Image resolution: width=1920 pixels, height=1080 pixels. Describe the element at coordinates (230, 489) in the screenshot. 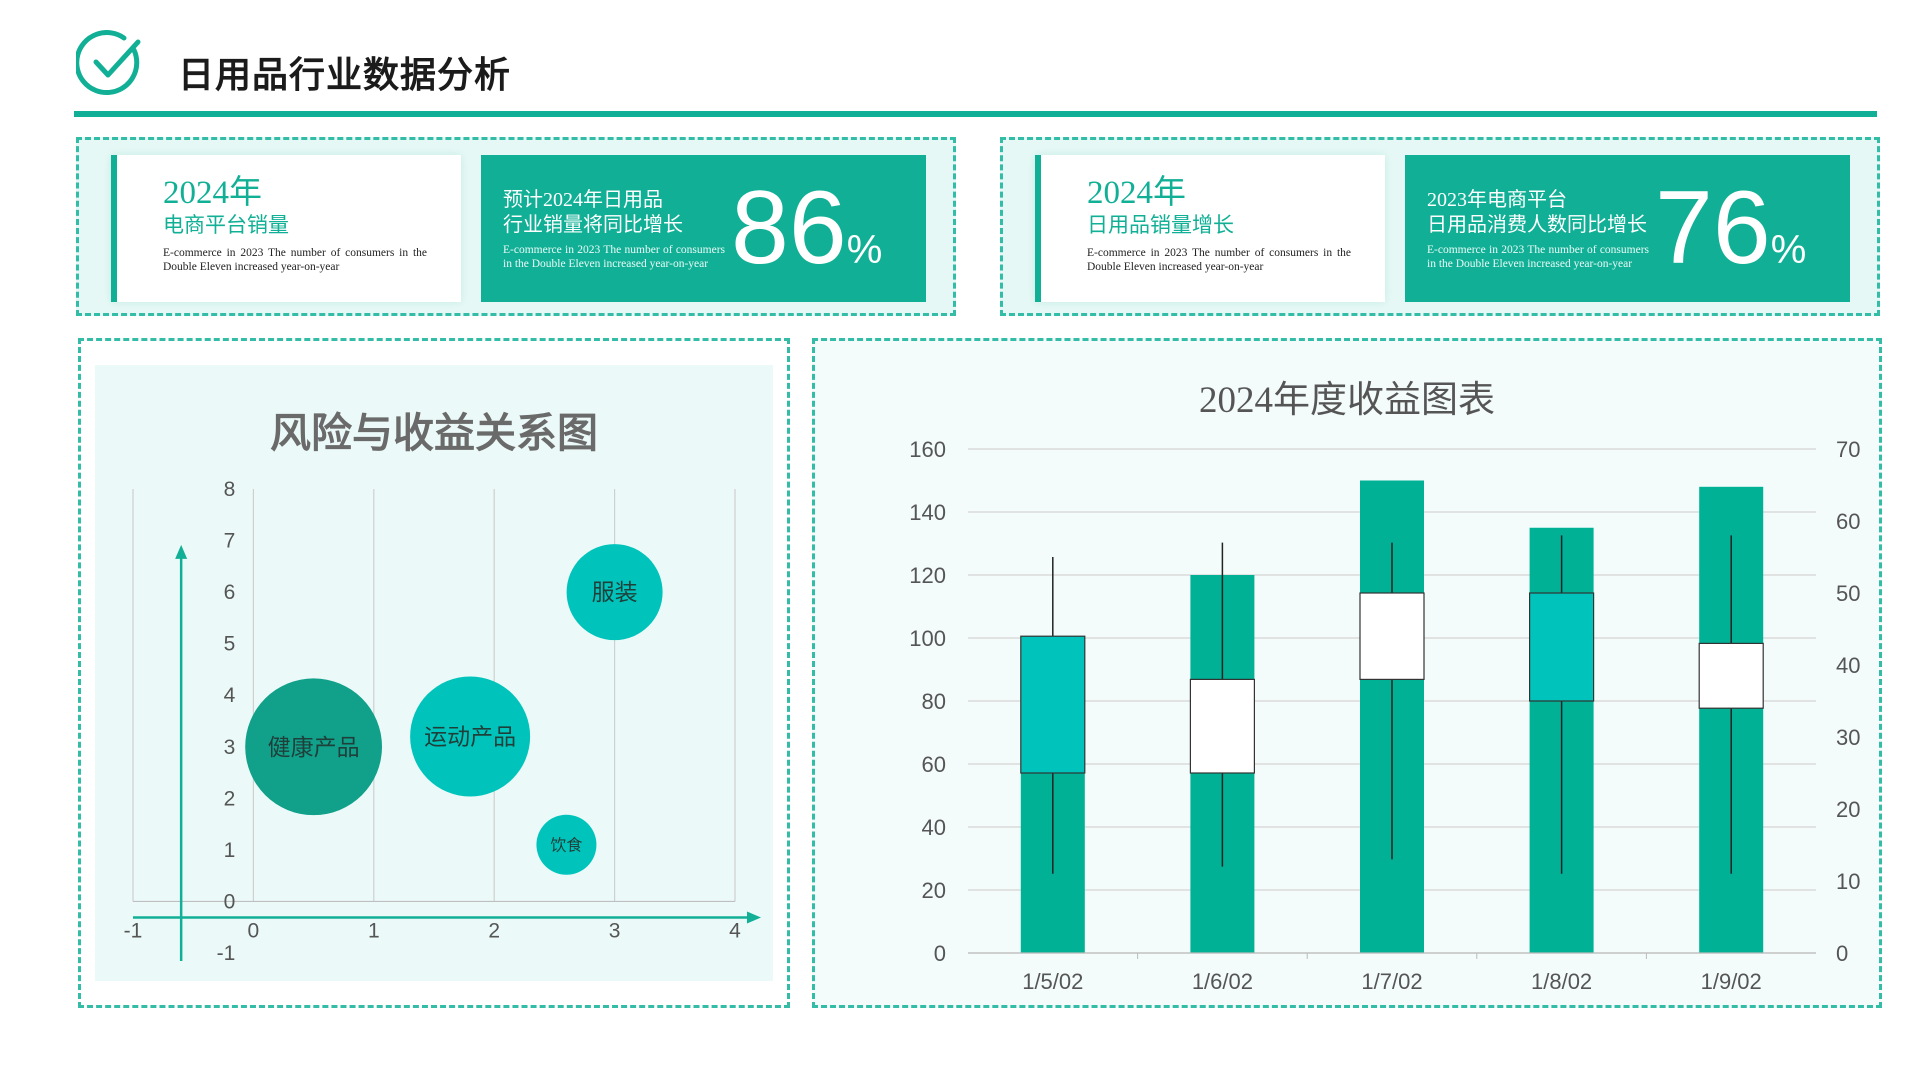

I see `y-tick-label: 8` at that location.